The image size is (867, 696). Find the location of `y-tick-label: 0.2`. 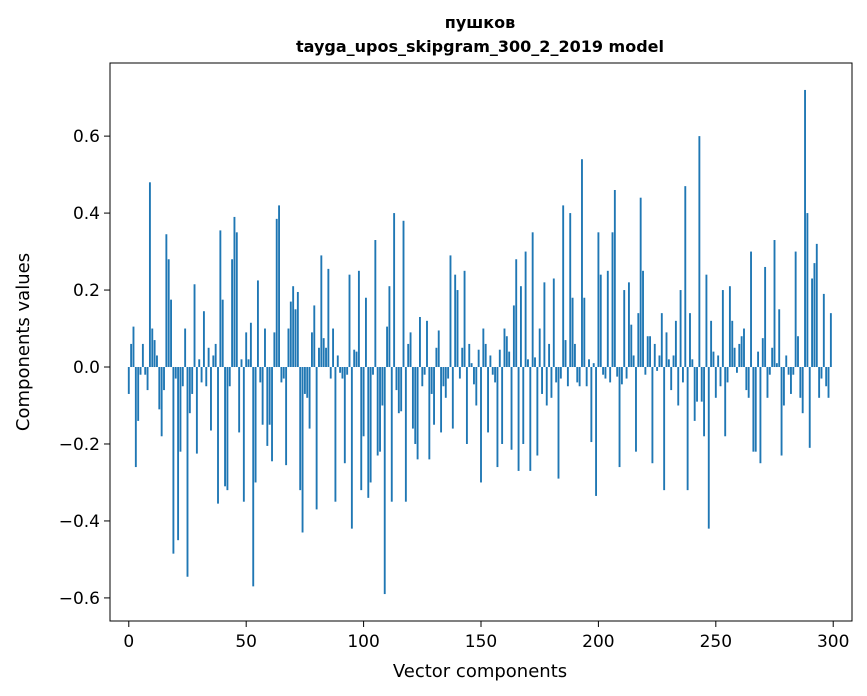

y-tick-label: 0.2 is located at coordinates (86, 291).